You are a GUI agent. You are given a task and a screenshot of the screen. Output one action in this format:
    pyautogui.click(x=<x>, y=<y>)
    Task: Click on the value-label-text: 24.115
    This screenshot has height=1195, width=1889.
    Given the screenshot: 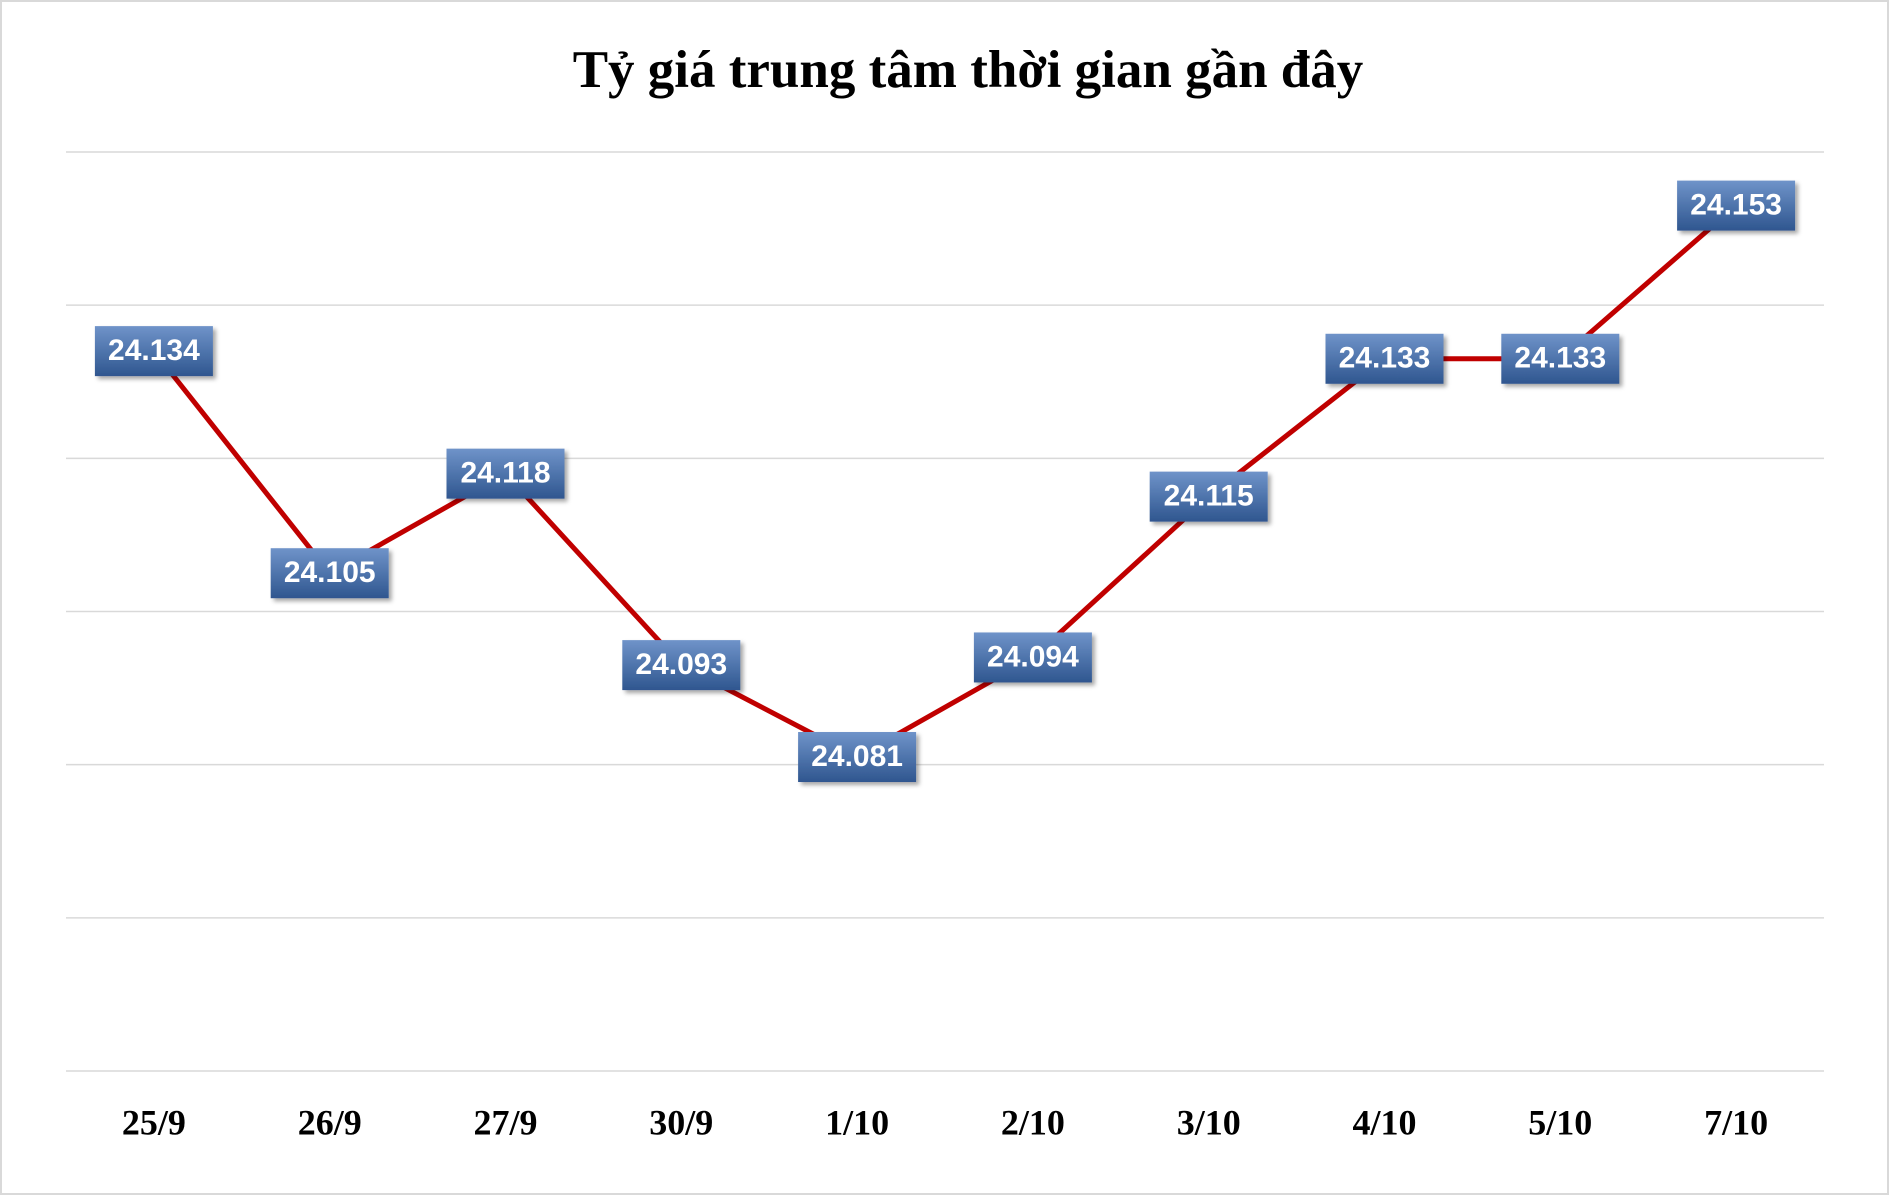 What is the action you would take?
    pyautogui.click(x=1209, y=496)
    